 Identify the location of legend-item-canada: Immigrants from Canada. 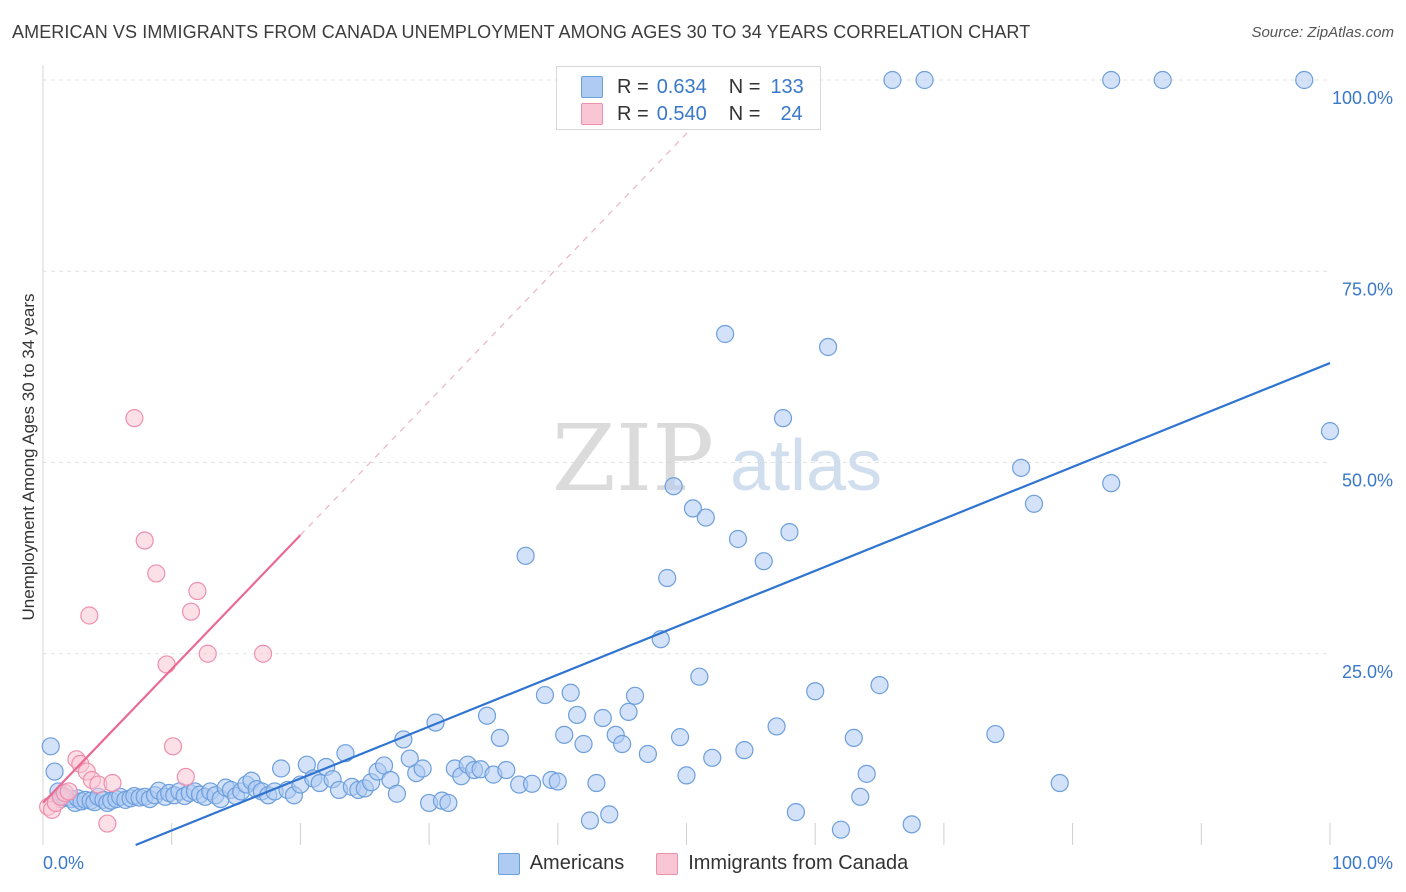
(782, 863).